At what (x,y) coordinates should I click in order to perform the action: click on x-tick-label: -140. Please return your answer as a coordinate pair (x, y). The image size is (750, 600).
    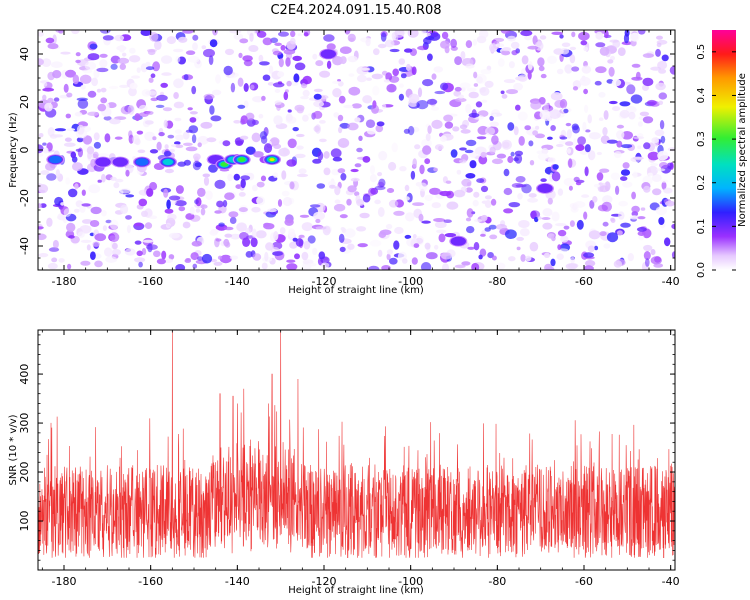
    Looking at the image, I should click on (237, 581).